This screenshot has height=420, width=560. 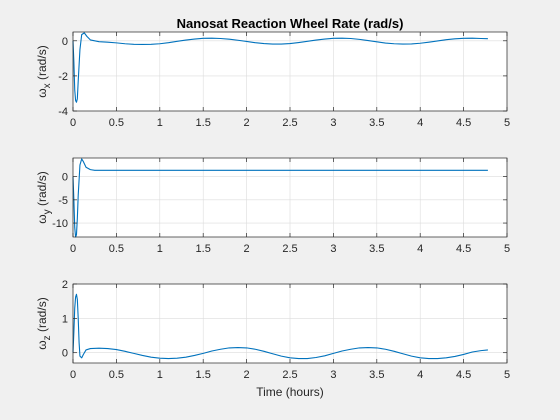 What do you see at coordinates (280, 198) in the screenshot?
I see `series-line-y` at bounding box center [280, 198].